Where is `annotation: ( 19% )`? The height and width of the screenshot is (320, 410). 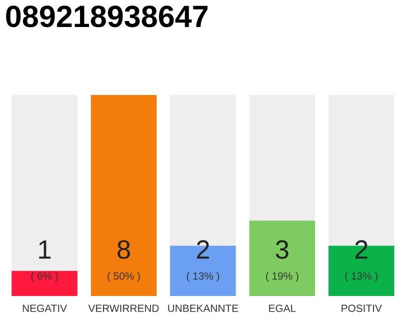 annotation: ( 19% ) is located at coordinates (282, 277).